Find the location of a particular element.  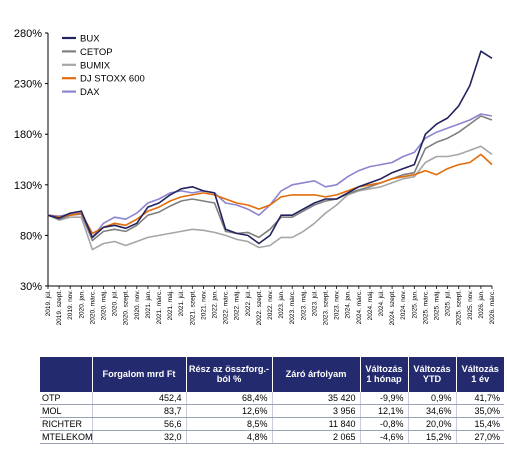

x-tick-label: 2025. szept. is located at coordinates (459, 308).